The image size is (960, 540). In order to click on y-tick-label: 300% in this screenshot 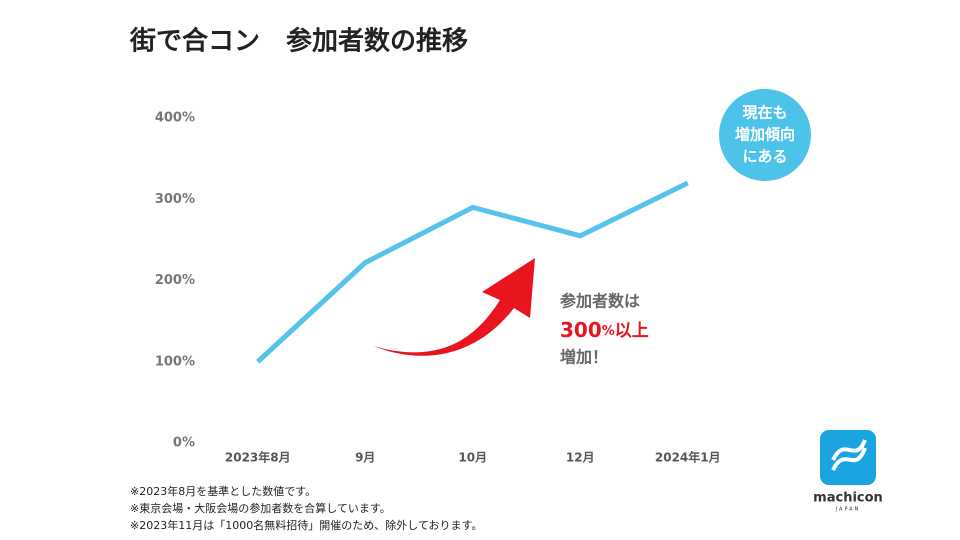, I will do `click(175, 199)`.